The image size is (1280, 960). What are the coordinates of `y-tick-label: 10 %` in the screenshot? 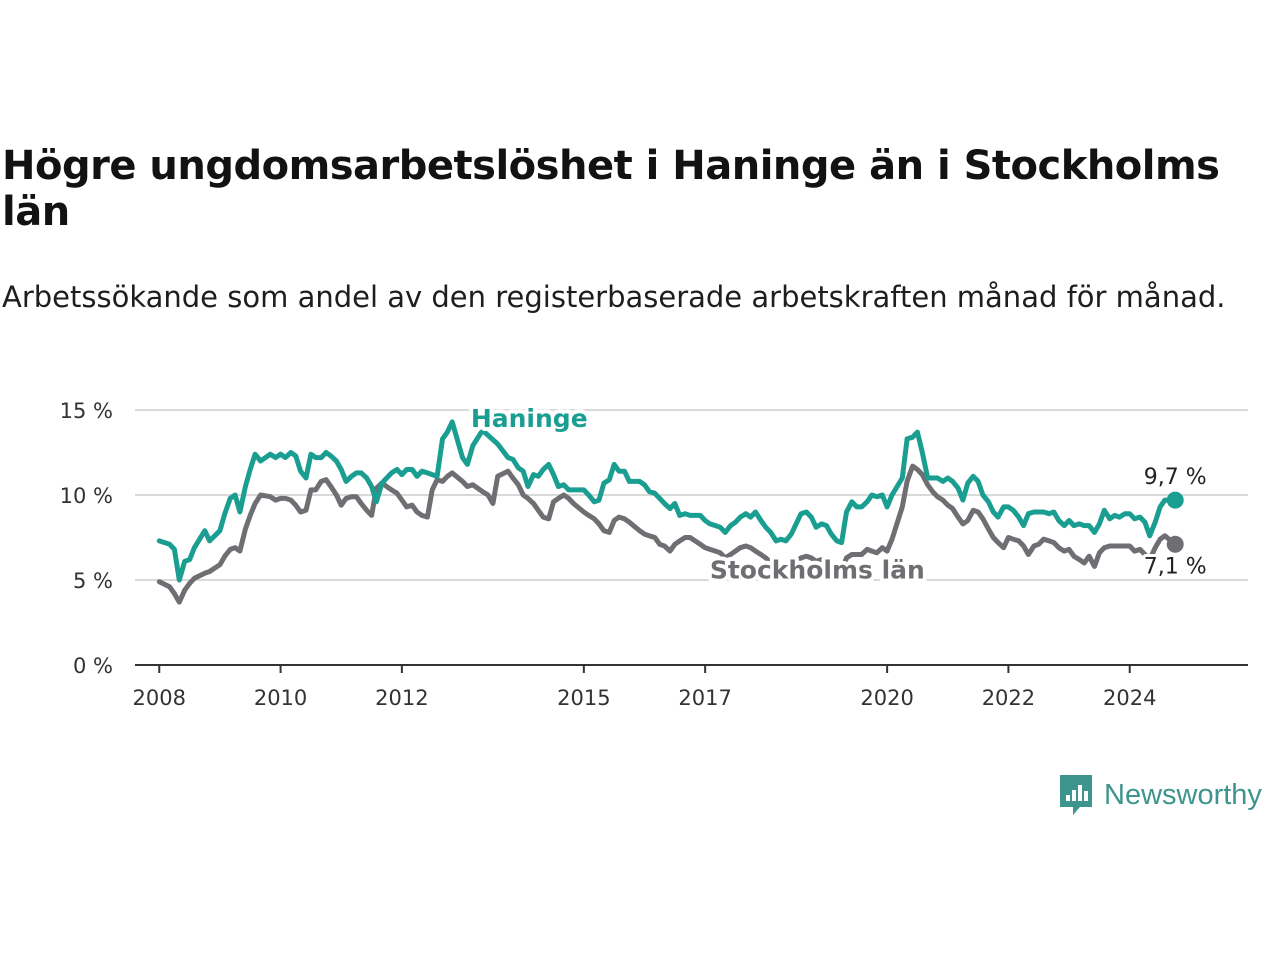 It's located at (86, 496).